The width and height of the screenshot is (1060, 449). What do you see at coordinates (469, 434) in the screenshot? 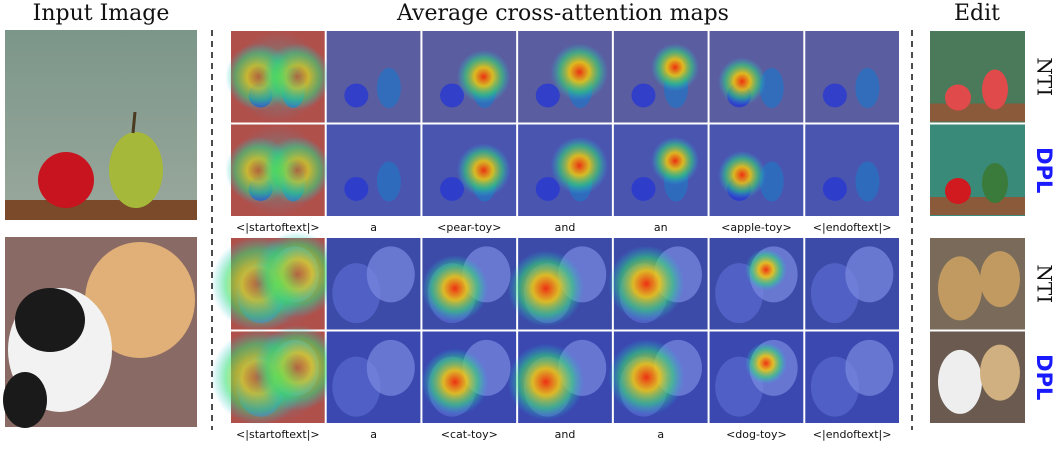
I see `token-label: <cat-toy>` at bounding box center [469, 434].